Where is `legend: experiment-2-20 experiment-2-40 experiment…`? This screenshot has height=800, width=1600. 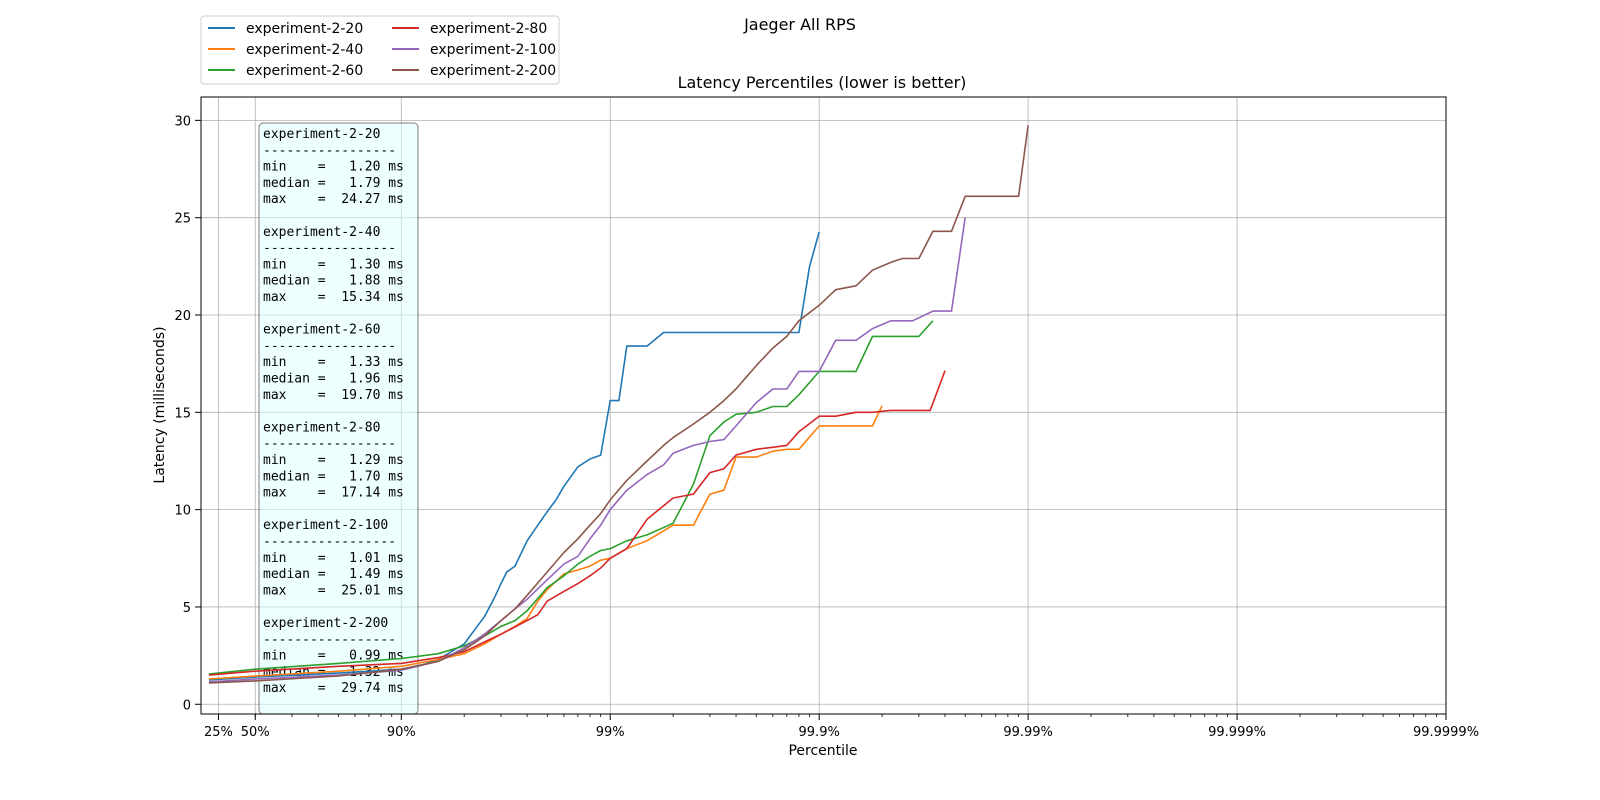
legend: experiment-2-20 experiment-2-40 experiment… is located at coordinates (380, 50).